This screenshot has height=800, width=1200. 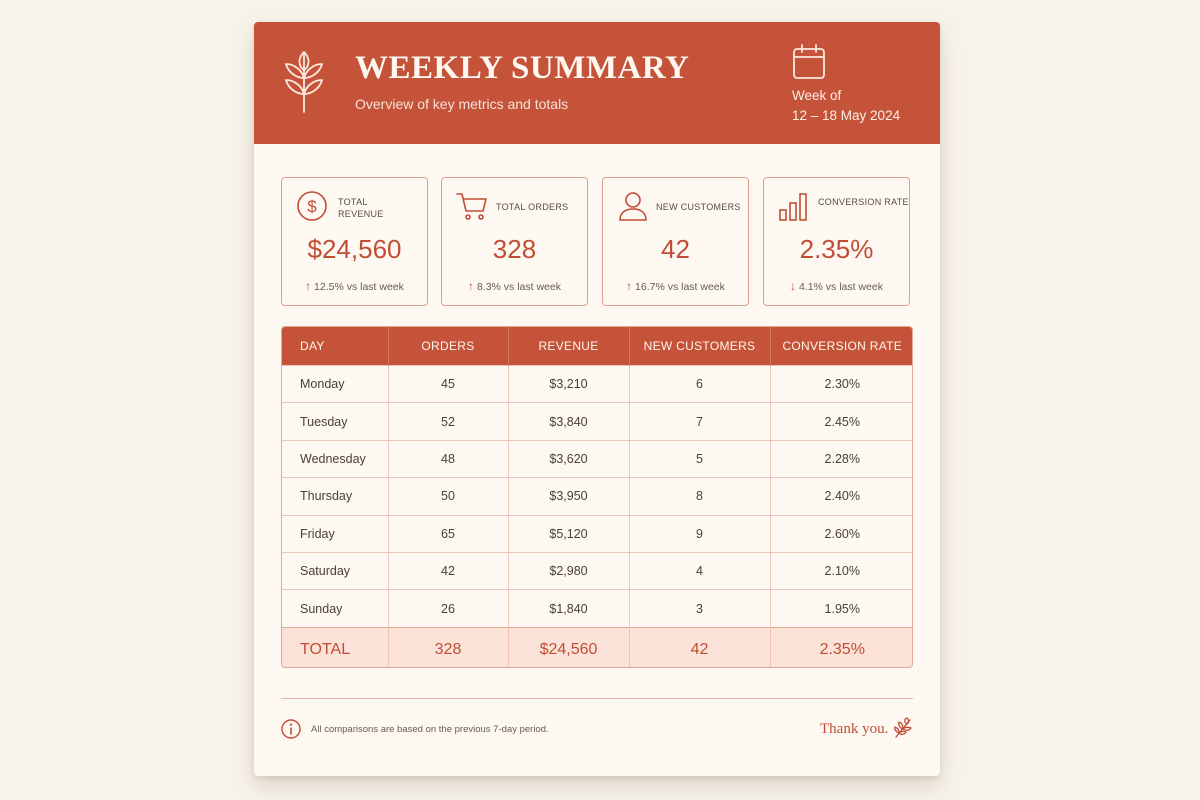 What do you see at coordinates (675, 286) in the screenshot?
I see `kpi-change: ↑ 16.7% vs last week` at bounding box center [675, 286].